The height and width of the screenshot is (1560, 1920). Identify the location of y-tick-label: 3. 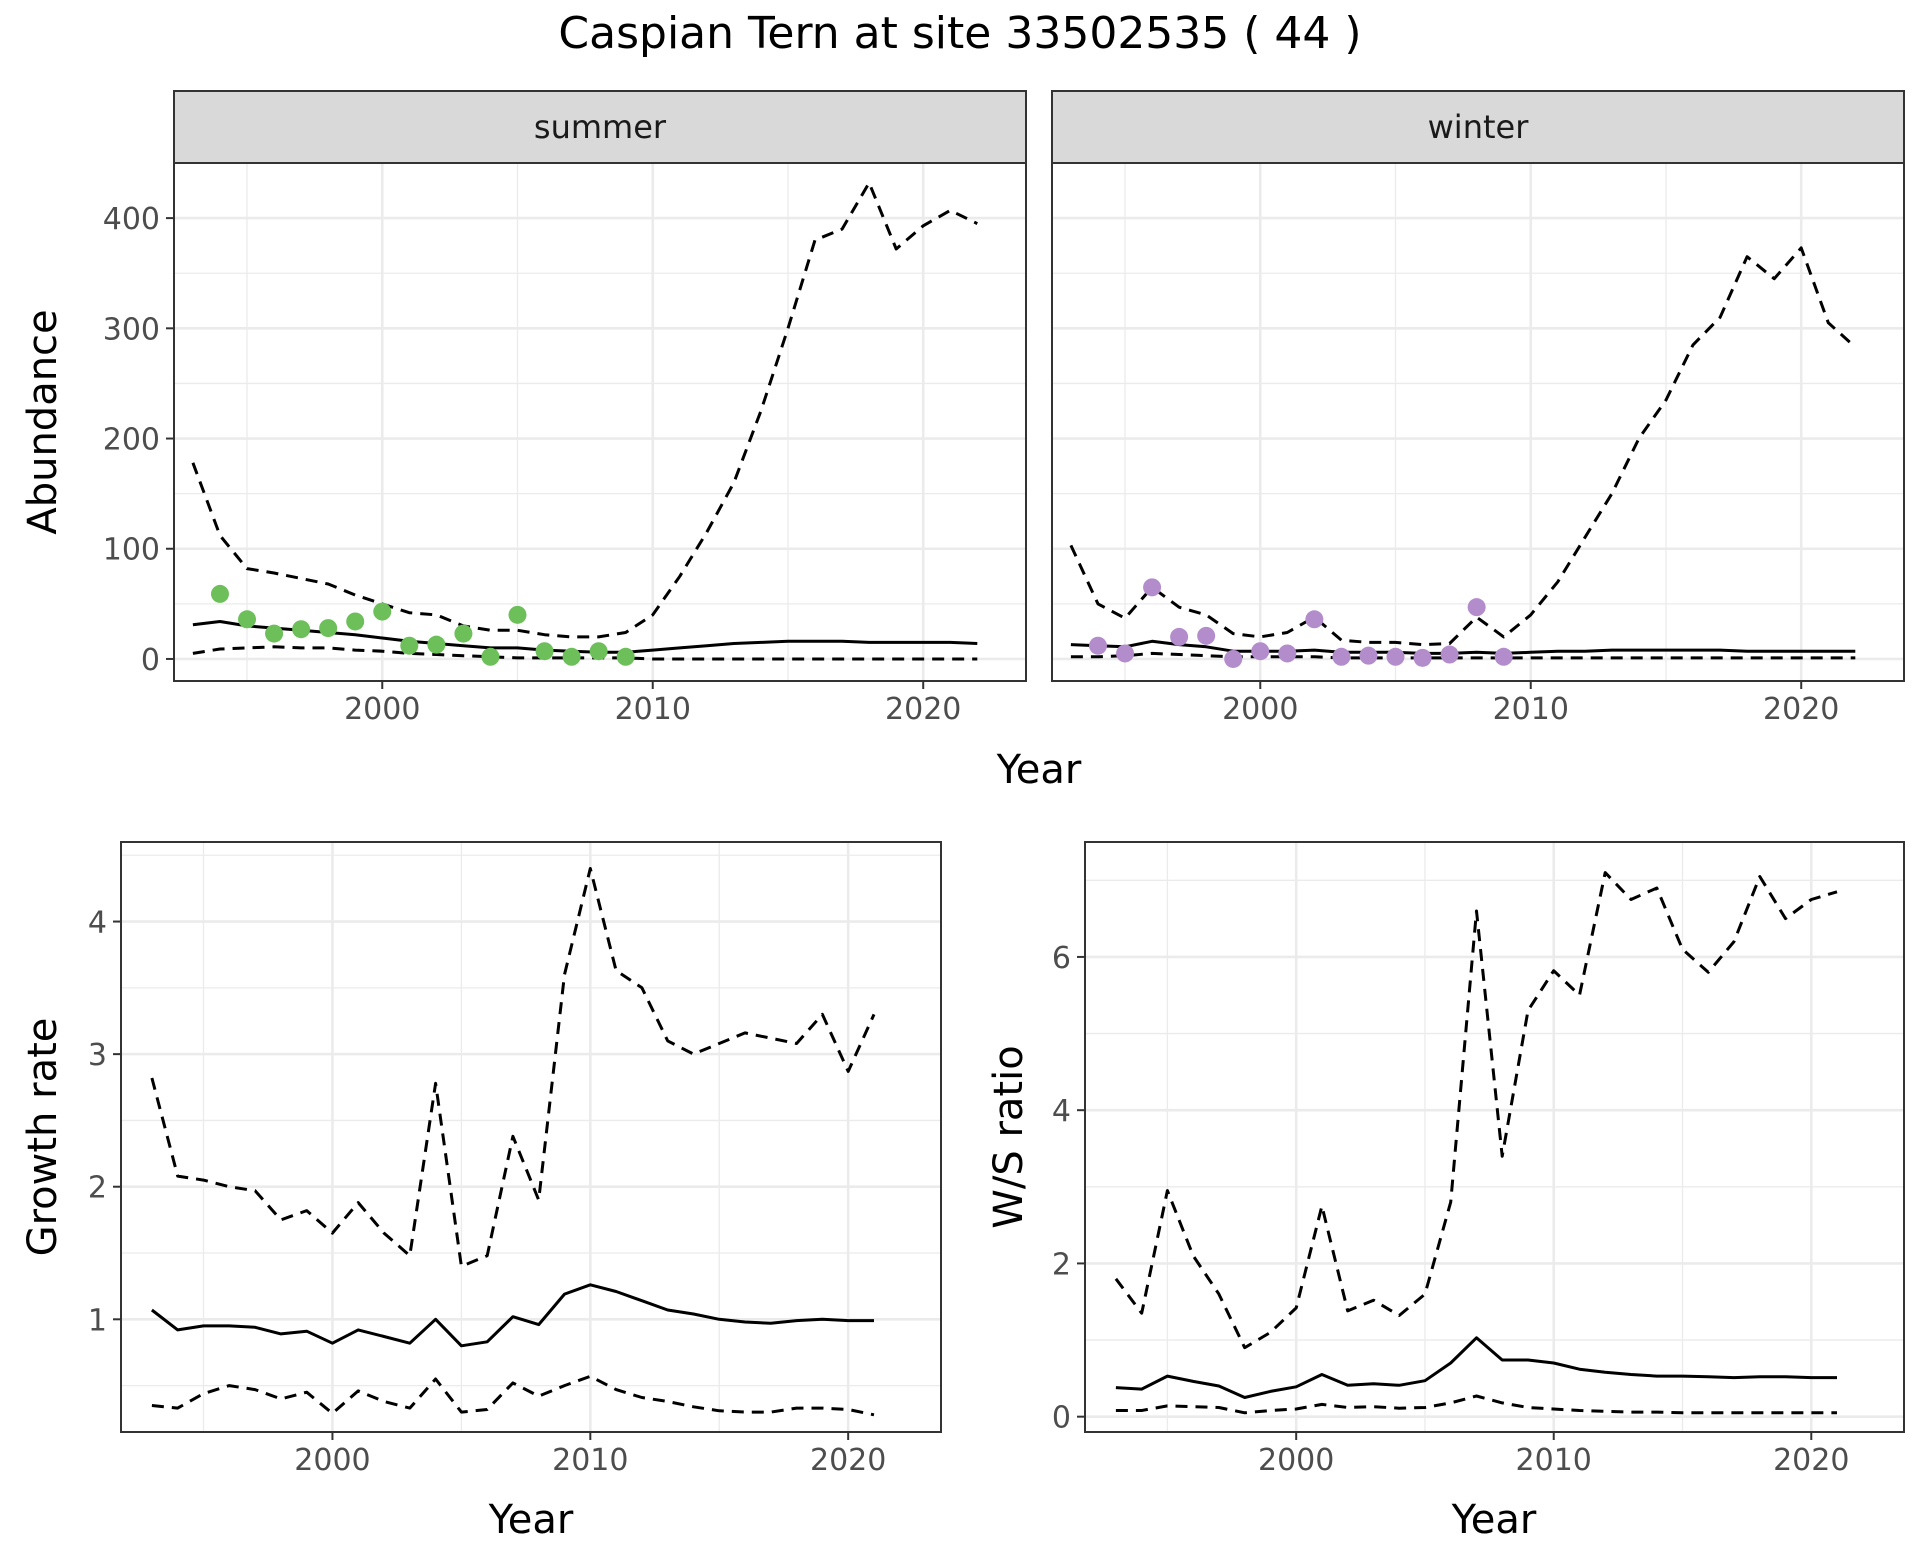
(97, 1055).